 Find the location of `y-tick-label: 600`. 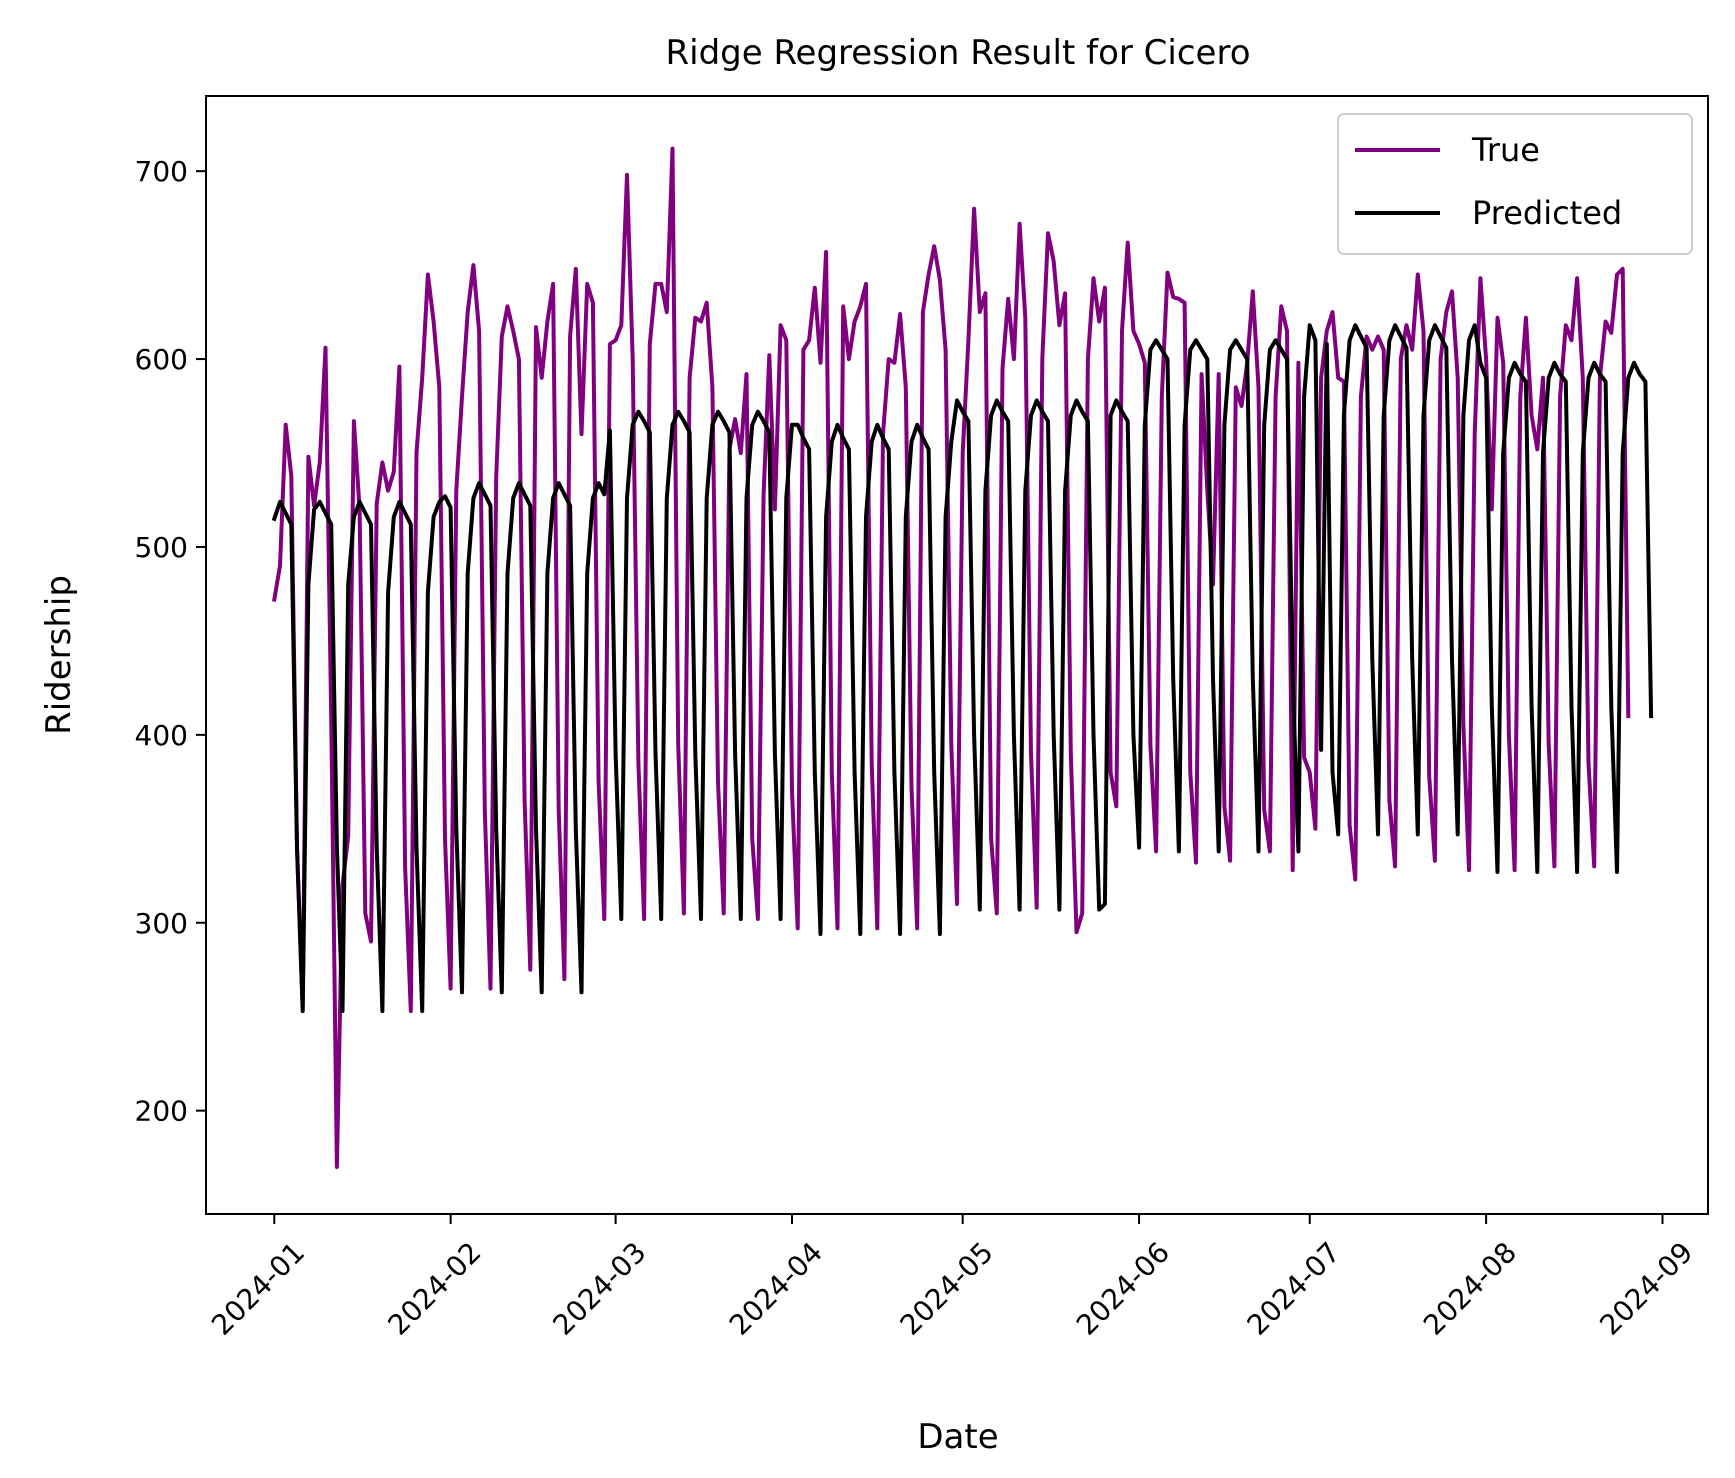

y-tick-label: 600 is located at coordinates (161, 359).